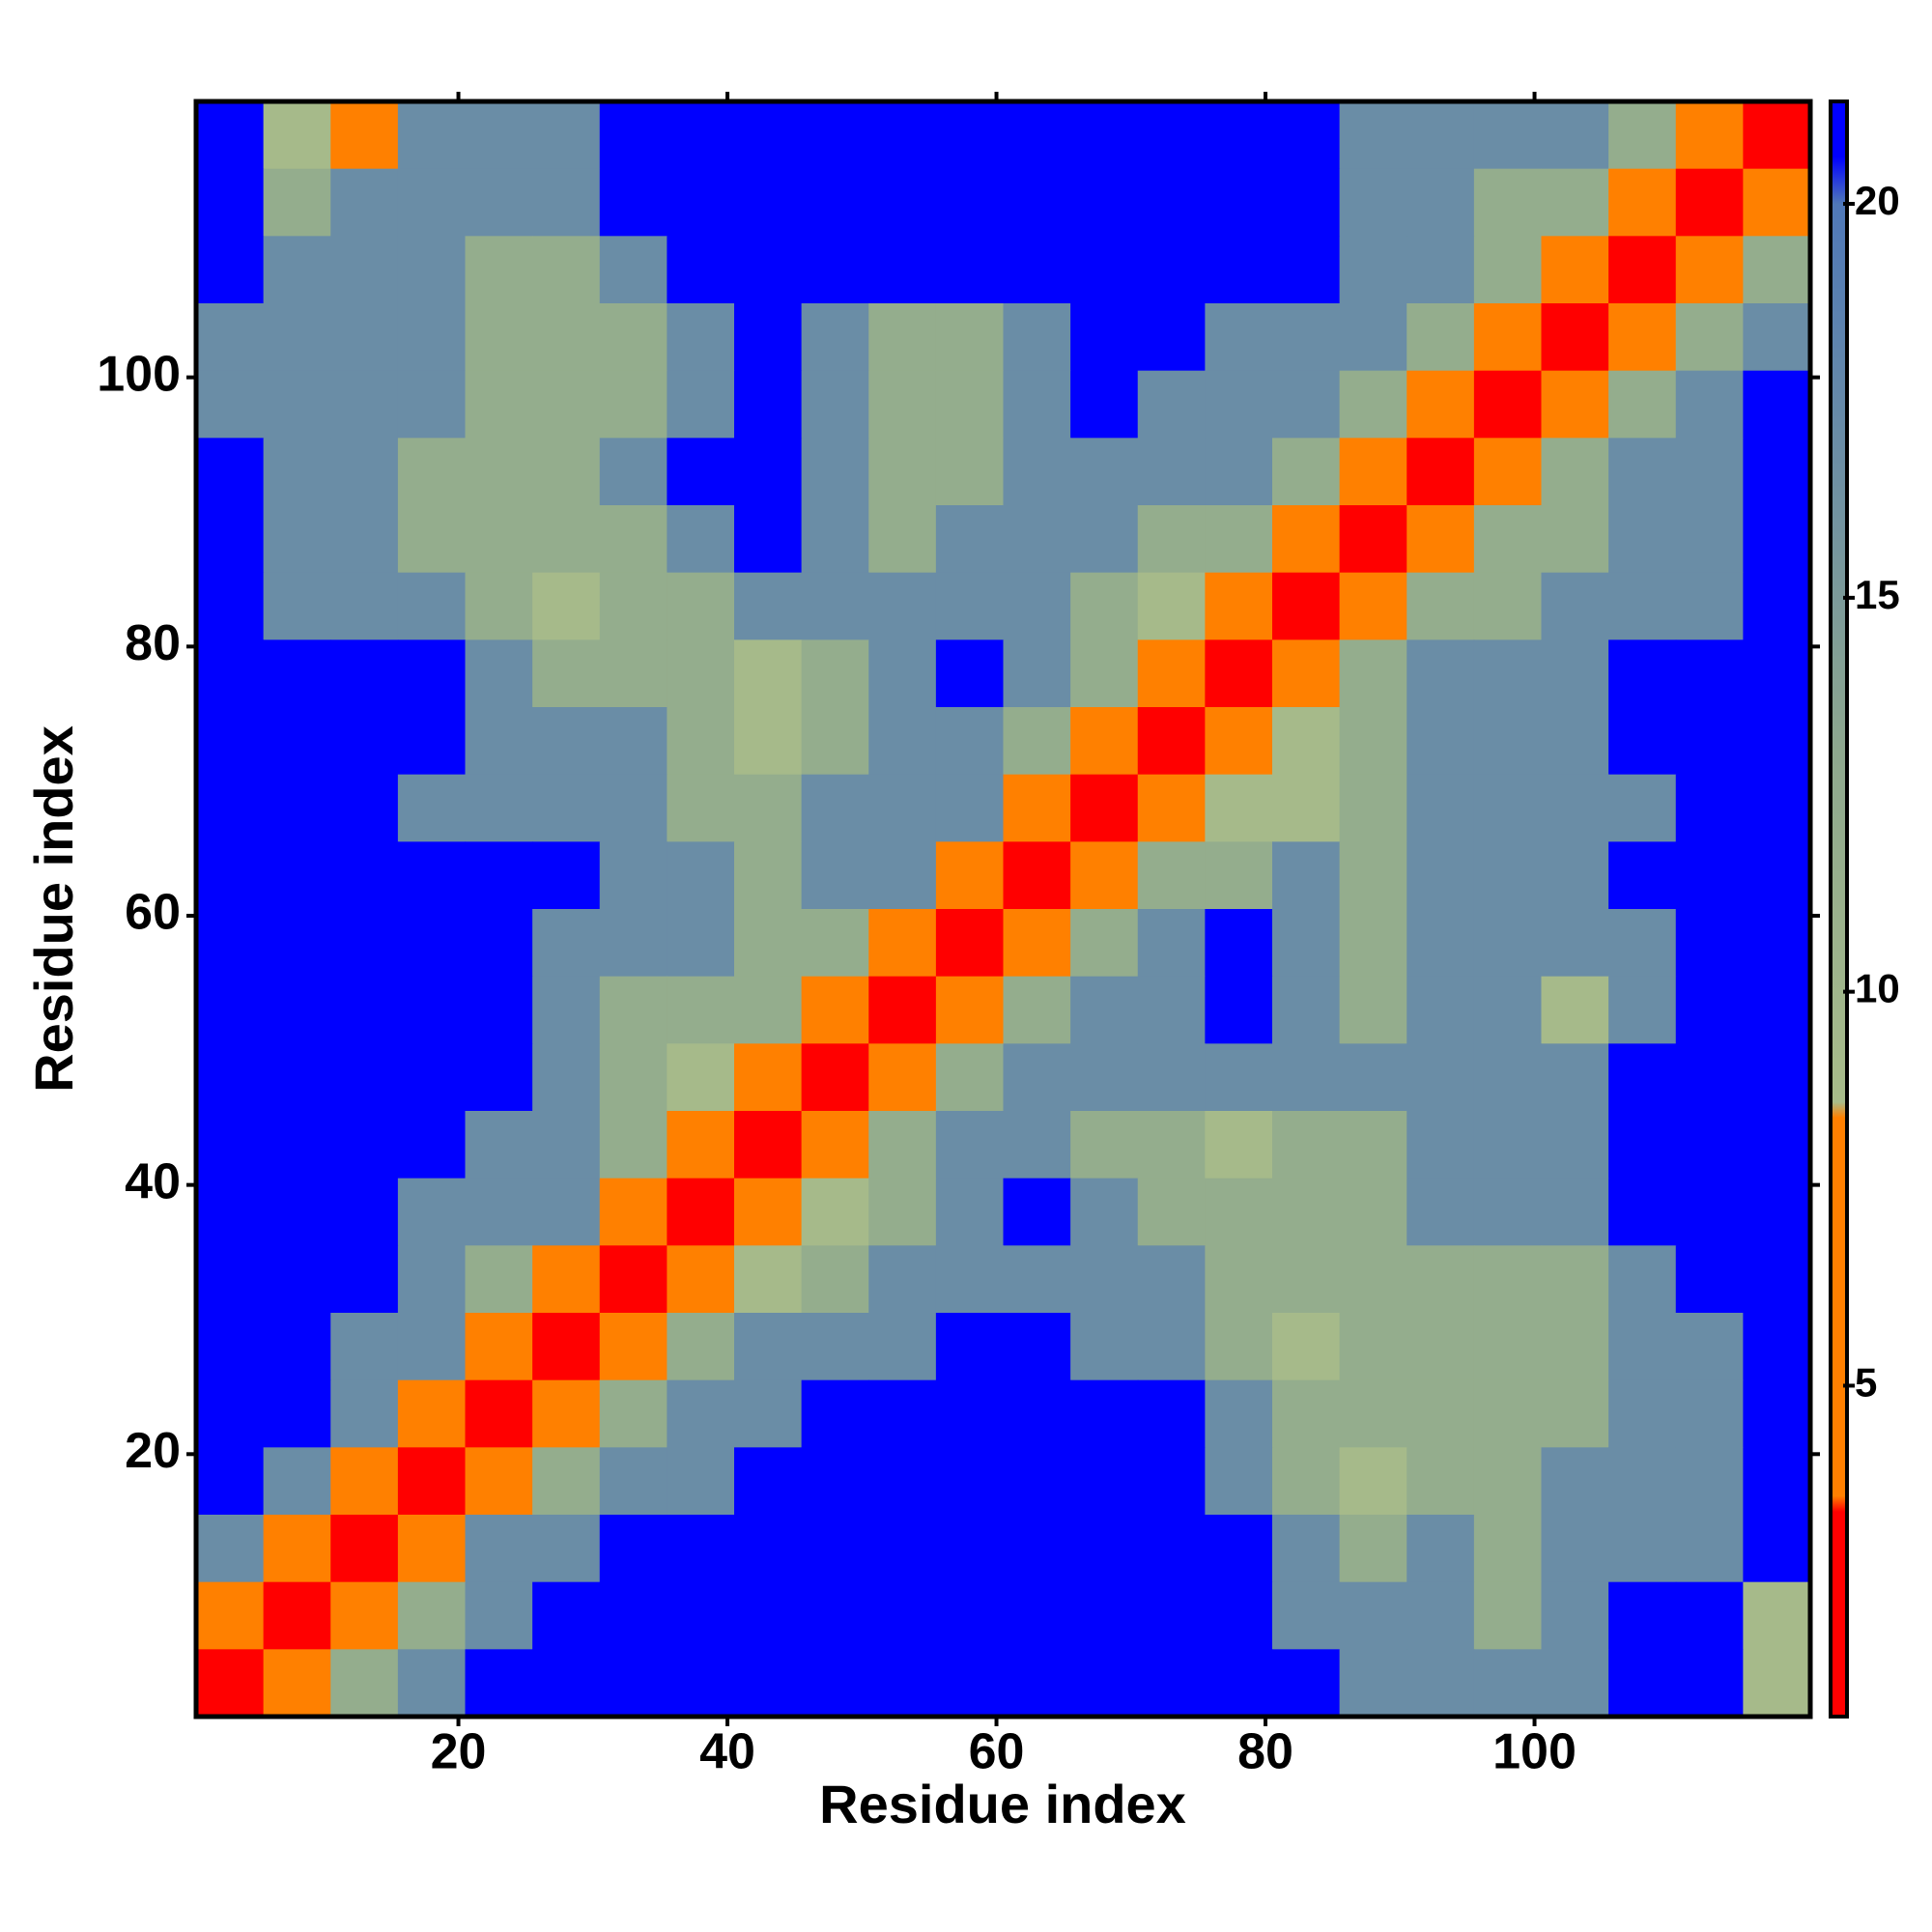 The image size is (1932, 1932). I want to click on x-tick-label: 60, so click(997, 1752).